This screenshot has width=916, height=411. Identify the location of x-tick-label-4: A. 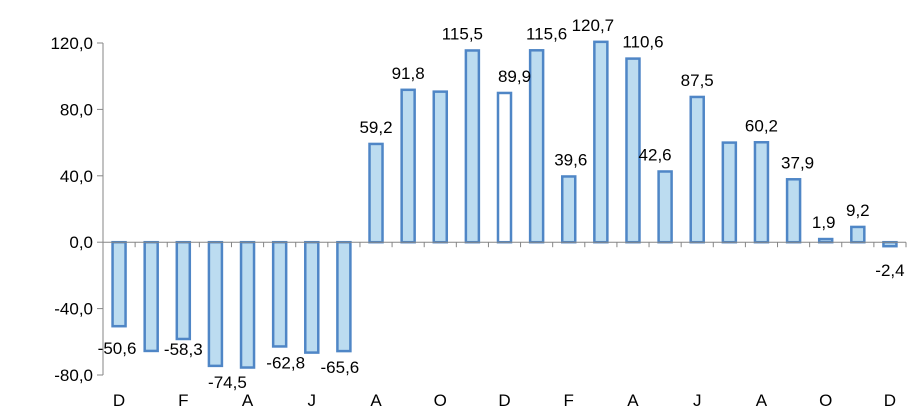
(248, 400).